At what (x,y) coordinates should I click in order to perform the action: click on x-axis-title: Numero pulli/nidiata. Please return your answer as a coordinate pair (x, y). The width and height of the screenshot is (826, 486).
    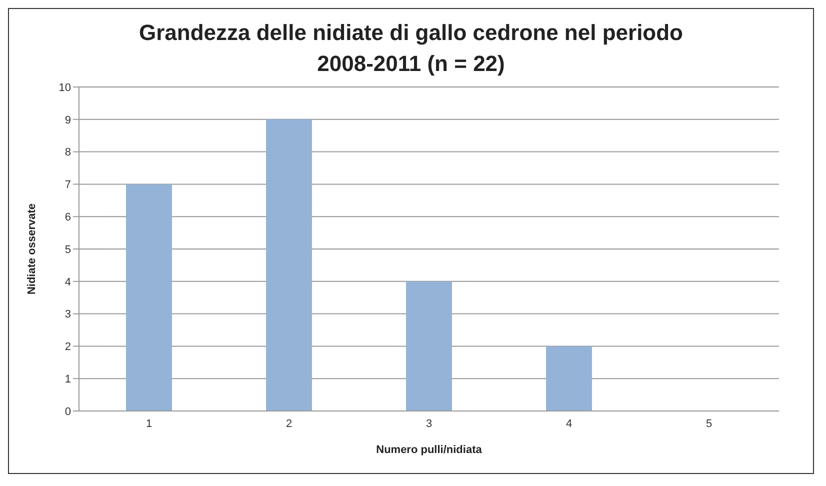
    Looking at the image, I should click on (429, 450).